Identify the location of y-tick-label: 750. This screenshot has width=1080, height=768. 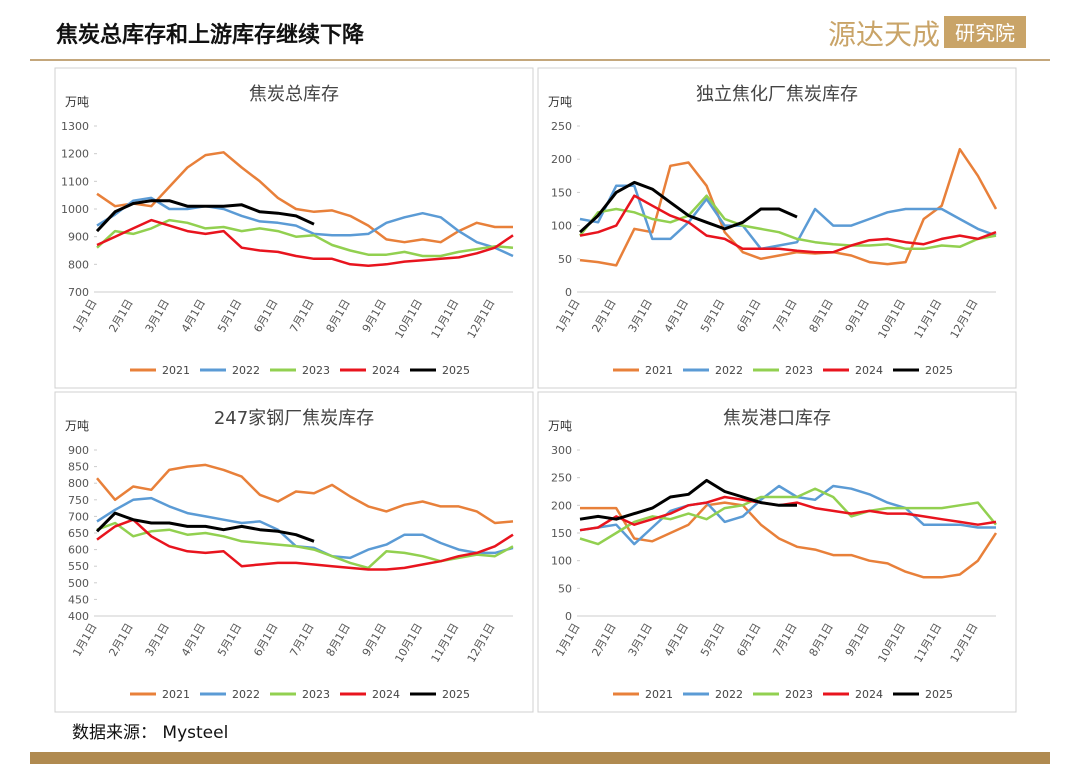
(78, 500).